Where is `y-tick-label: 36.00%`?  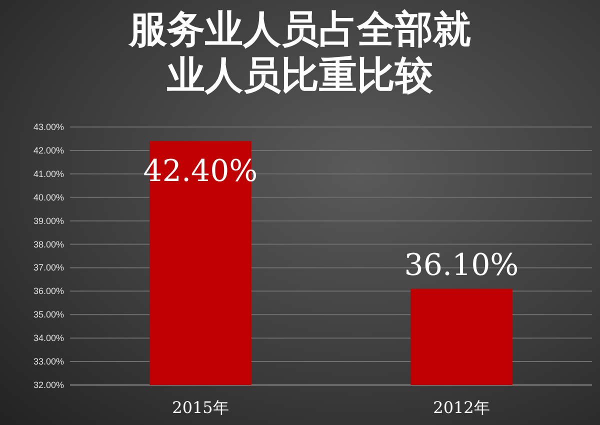
y-tick-label: 36.00% is located at coordinates (48, 291).